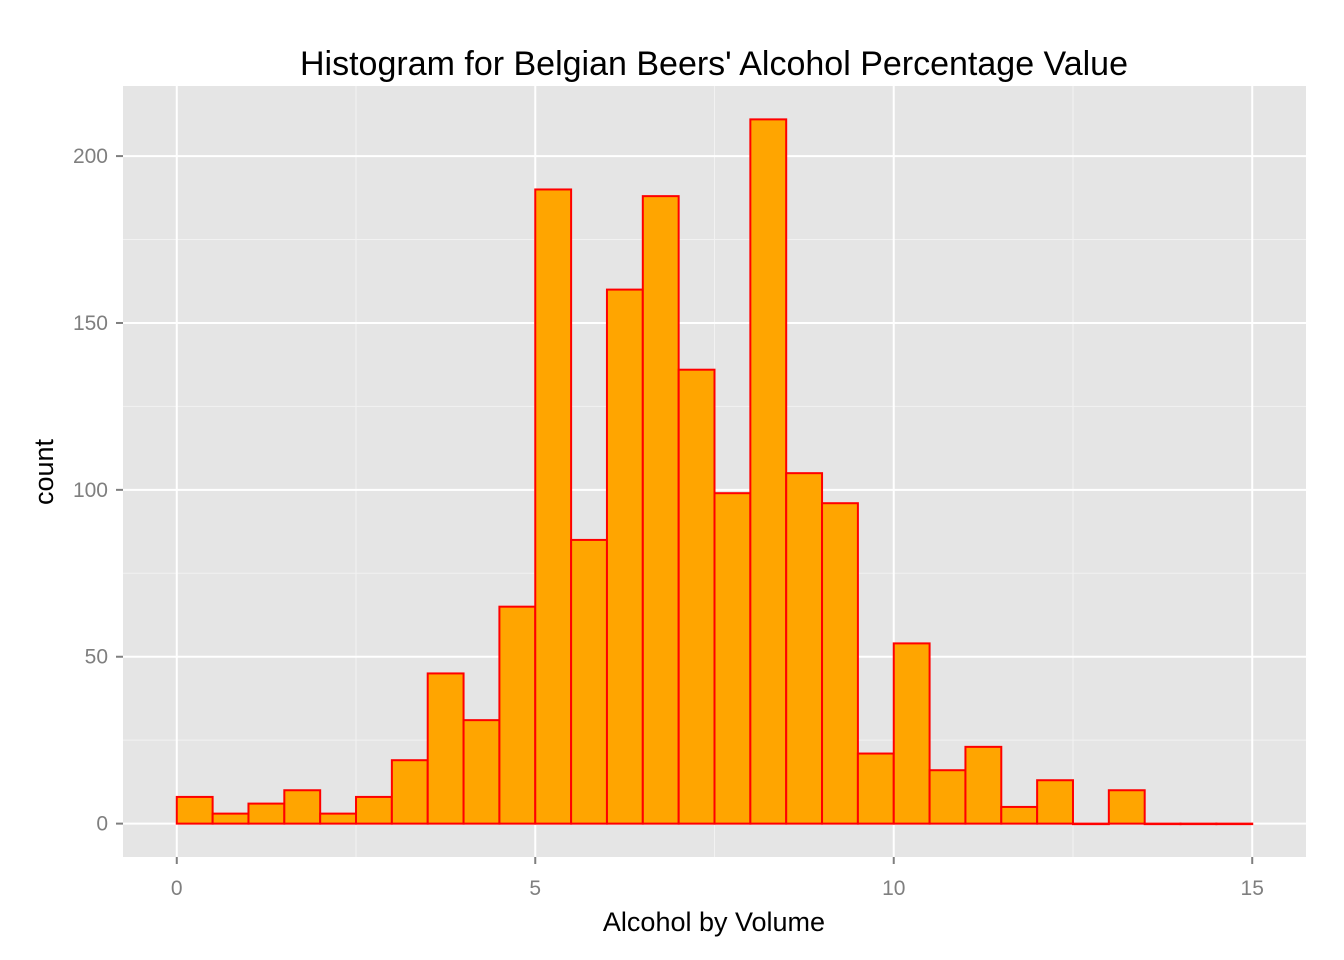 The height and width of the screenshot is (960, 1344). What do you see at coordinates (893, 888) in the screenshot?
I see `x-tick-label: 10` at bounding box center [893, 888].